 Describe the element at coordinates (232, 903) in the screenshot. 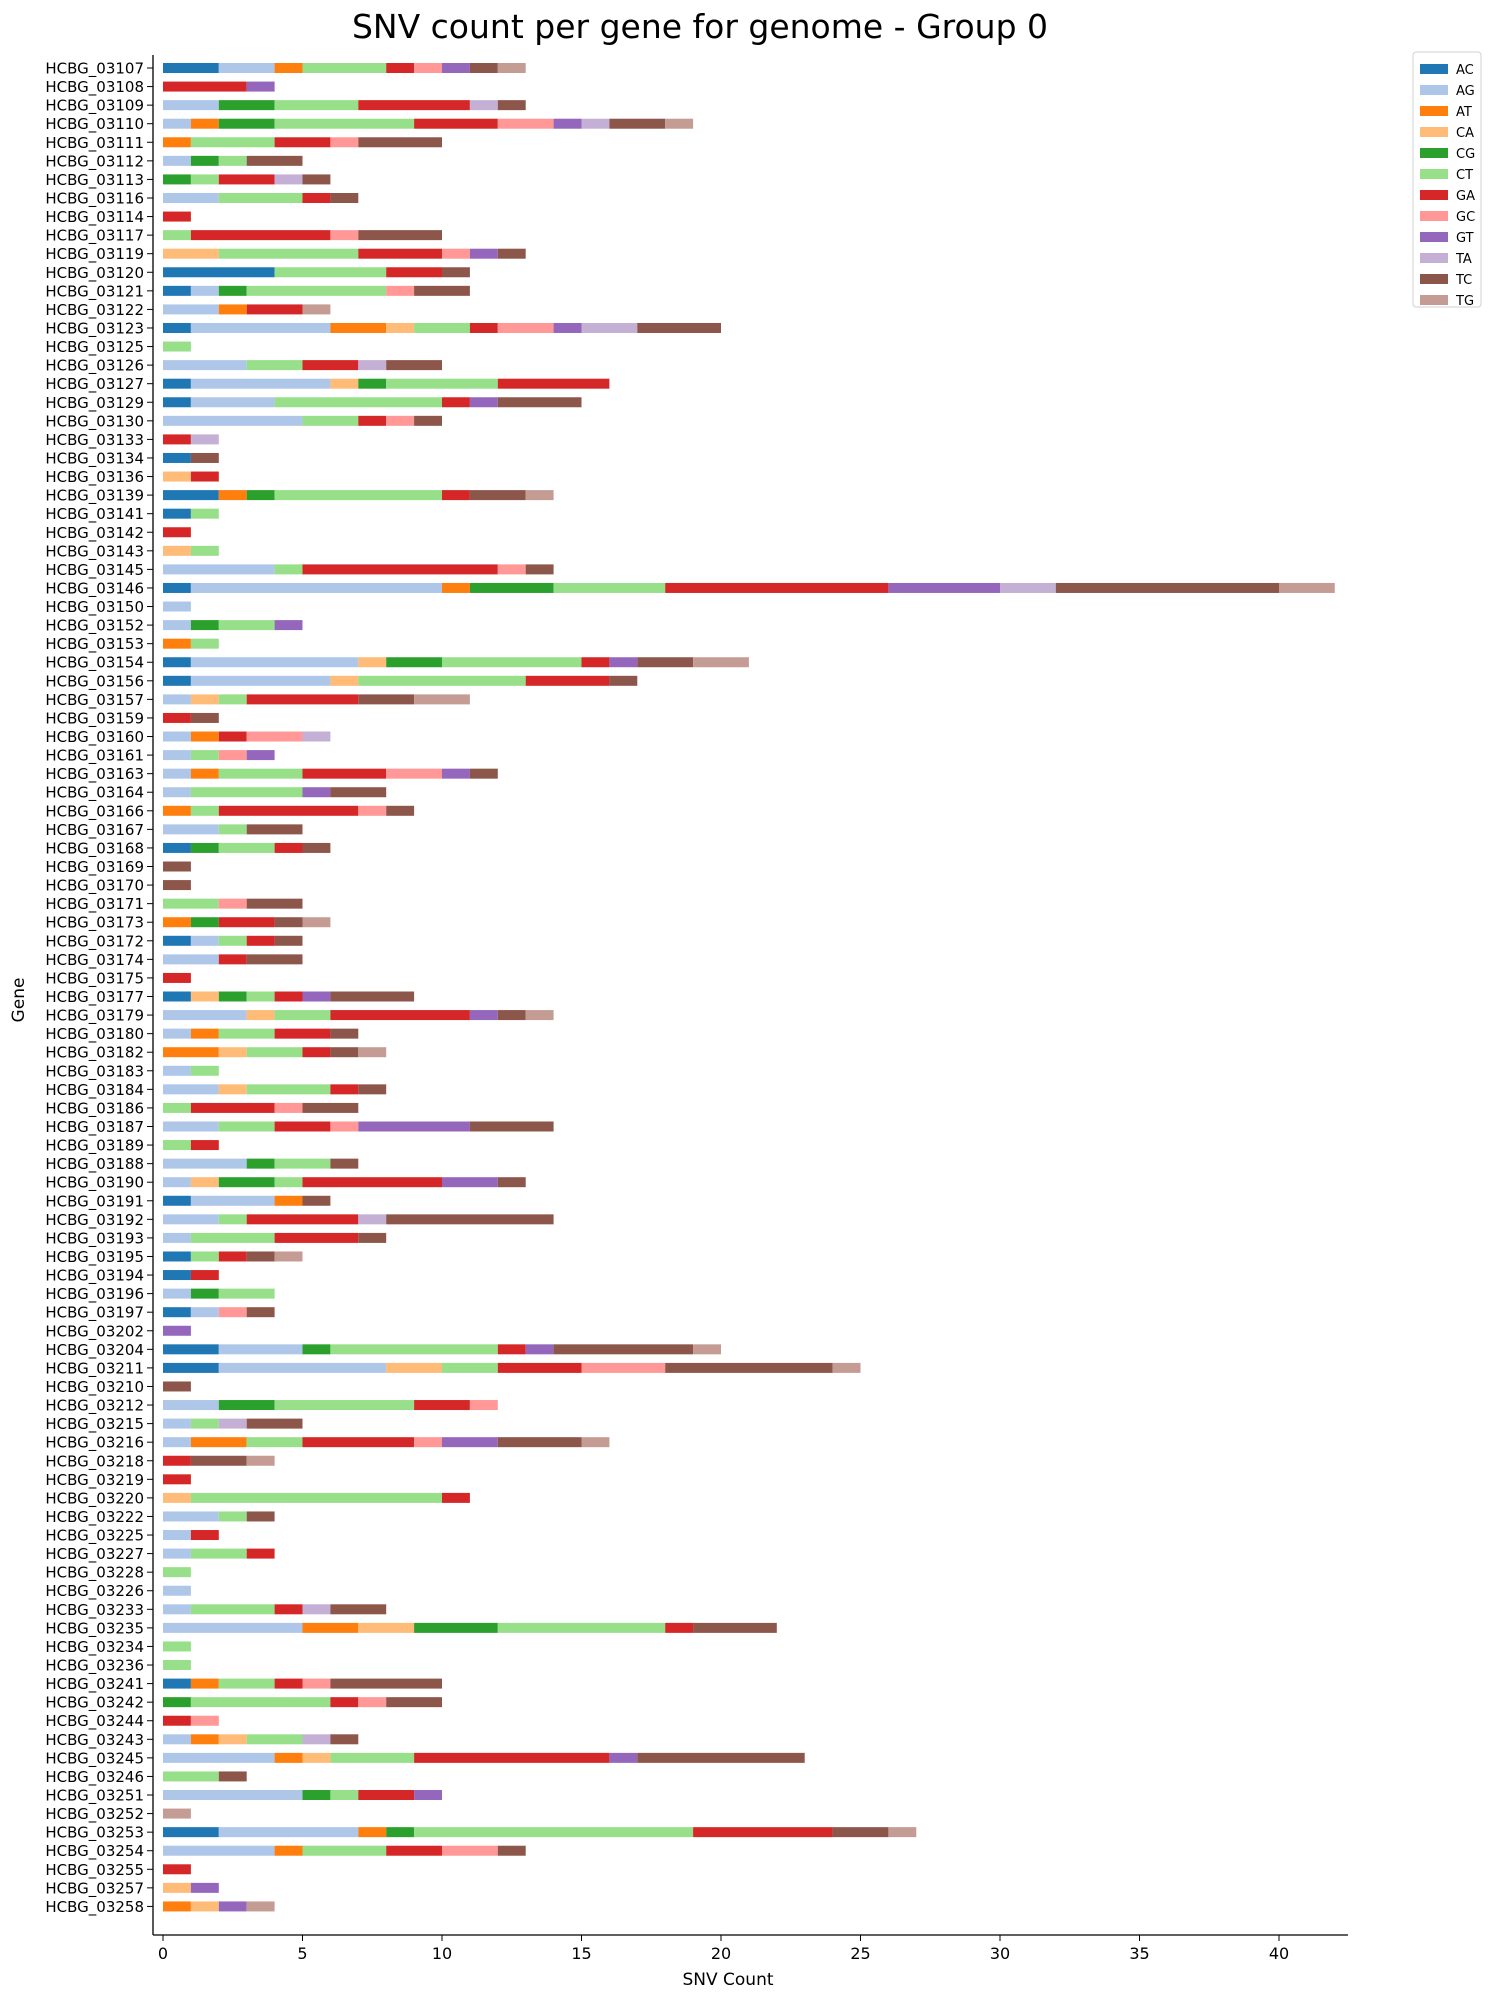

I see `bar-segment-HCBG_03171-GC` at that location.